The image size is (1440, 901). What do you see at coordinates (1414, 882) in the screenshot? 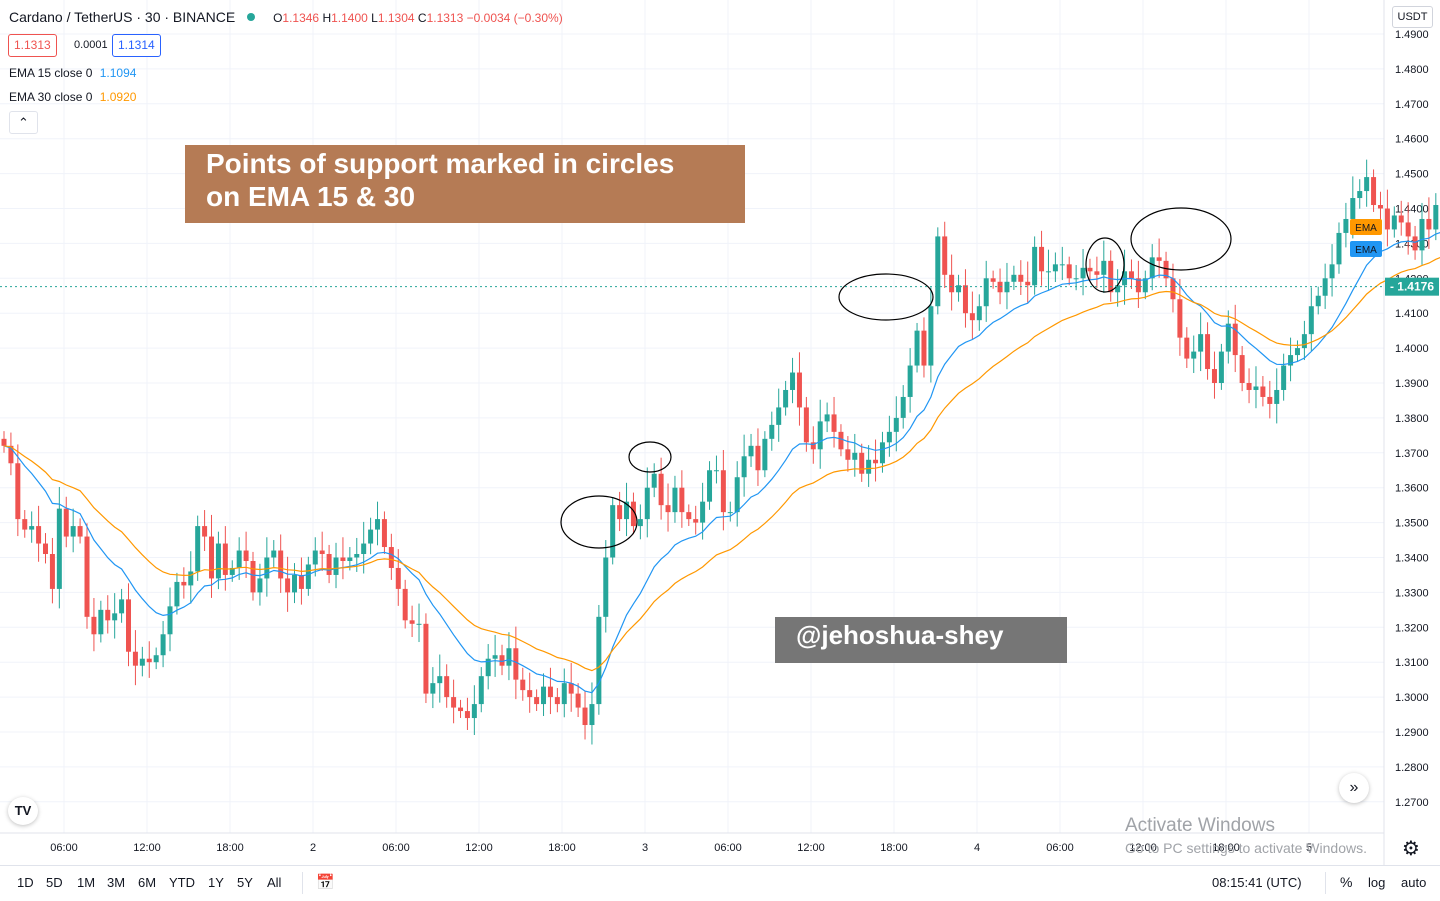
I see `auto-scale-button: auto` at bounding box center [1414, 882].